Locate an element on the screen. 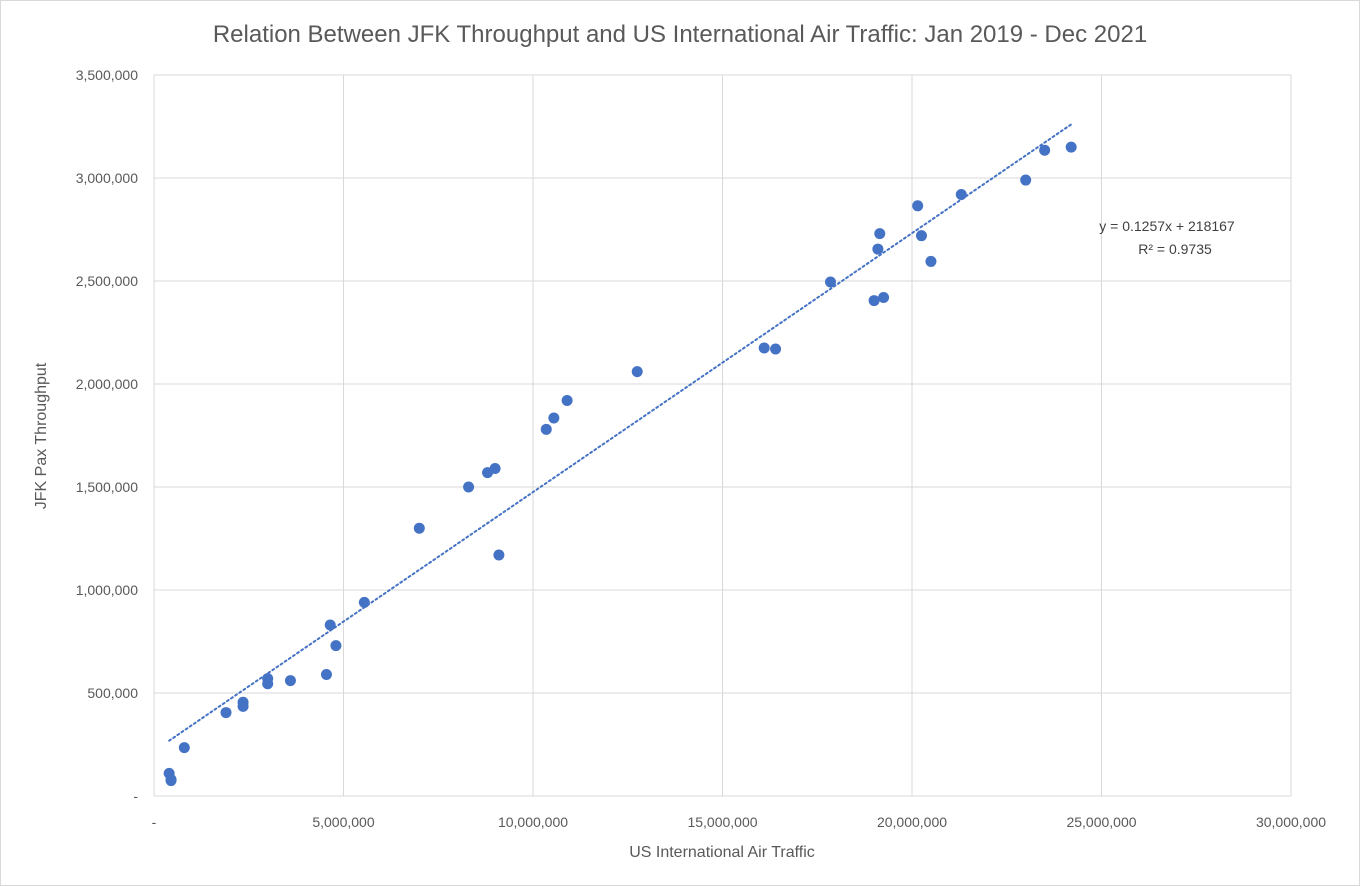 The height and width of the screenshot is (886, 1360). y-tick-label: 2,000,000 is located at coordinates (107, 384).